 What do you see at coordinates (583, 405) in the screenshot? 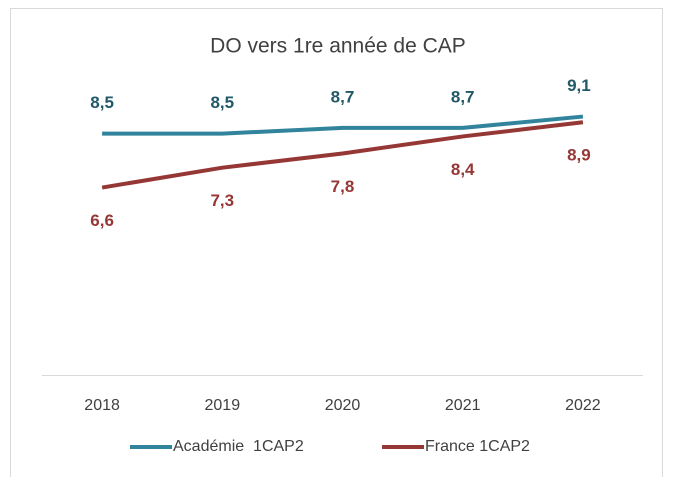
I see `x-tick-label: 2022` at bounding box center [583, 405].